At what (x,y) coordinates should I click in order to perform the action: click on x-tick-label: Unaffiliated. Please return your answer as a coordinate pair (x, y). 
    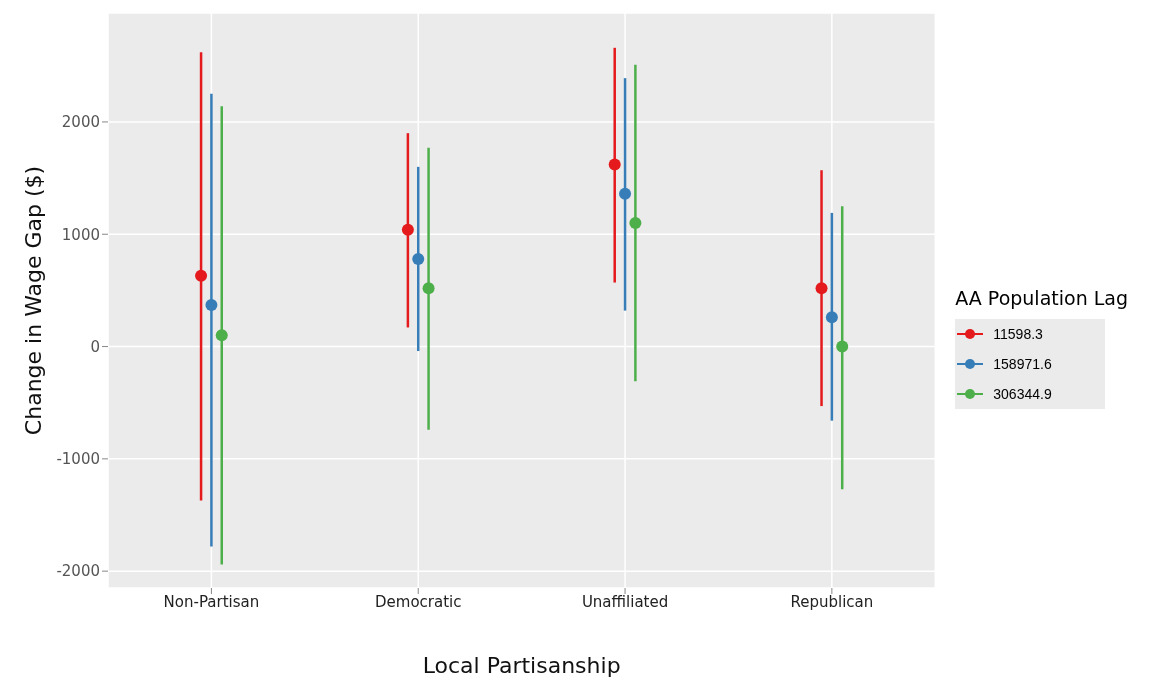
    Looking at the image, I should click on (625, 601).